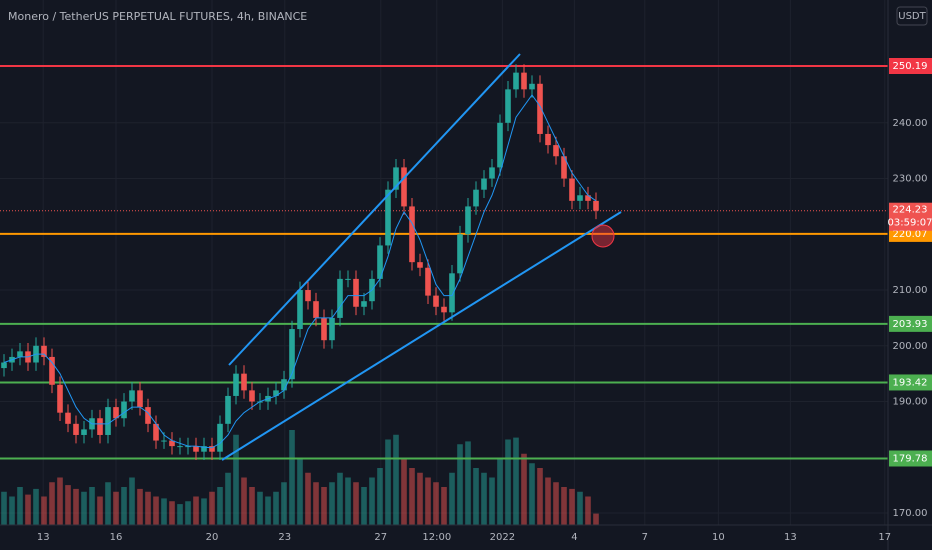 This screenshot has width=932, height=550. I want to click on x-tick-label: 16, so click(116, 537).